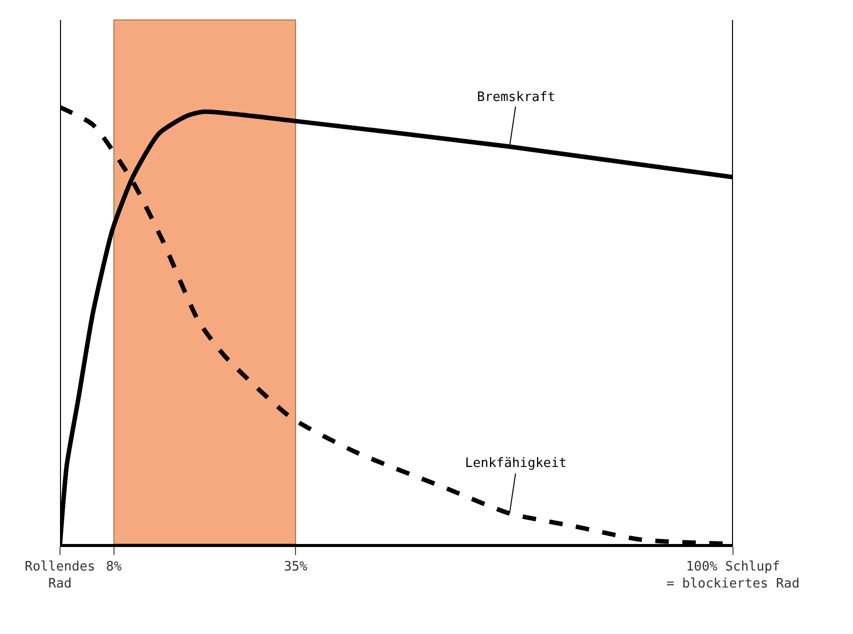 This screenshot has height=634, width=853. What do you see at coordinates (516, 463) in the screenshot?
I see `series-label: Lenkfähigkeit` at bounding box center [516, 463].